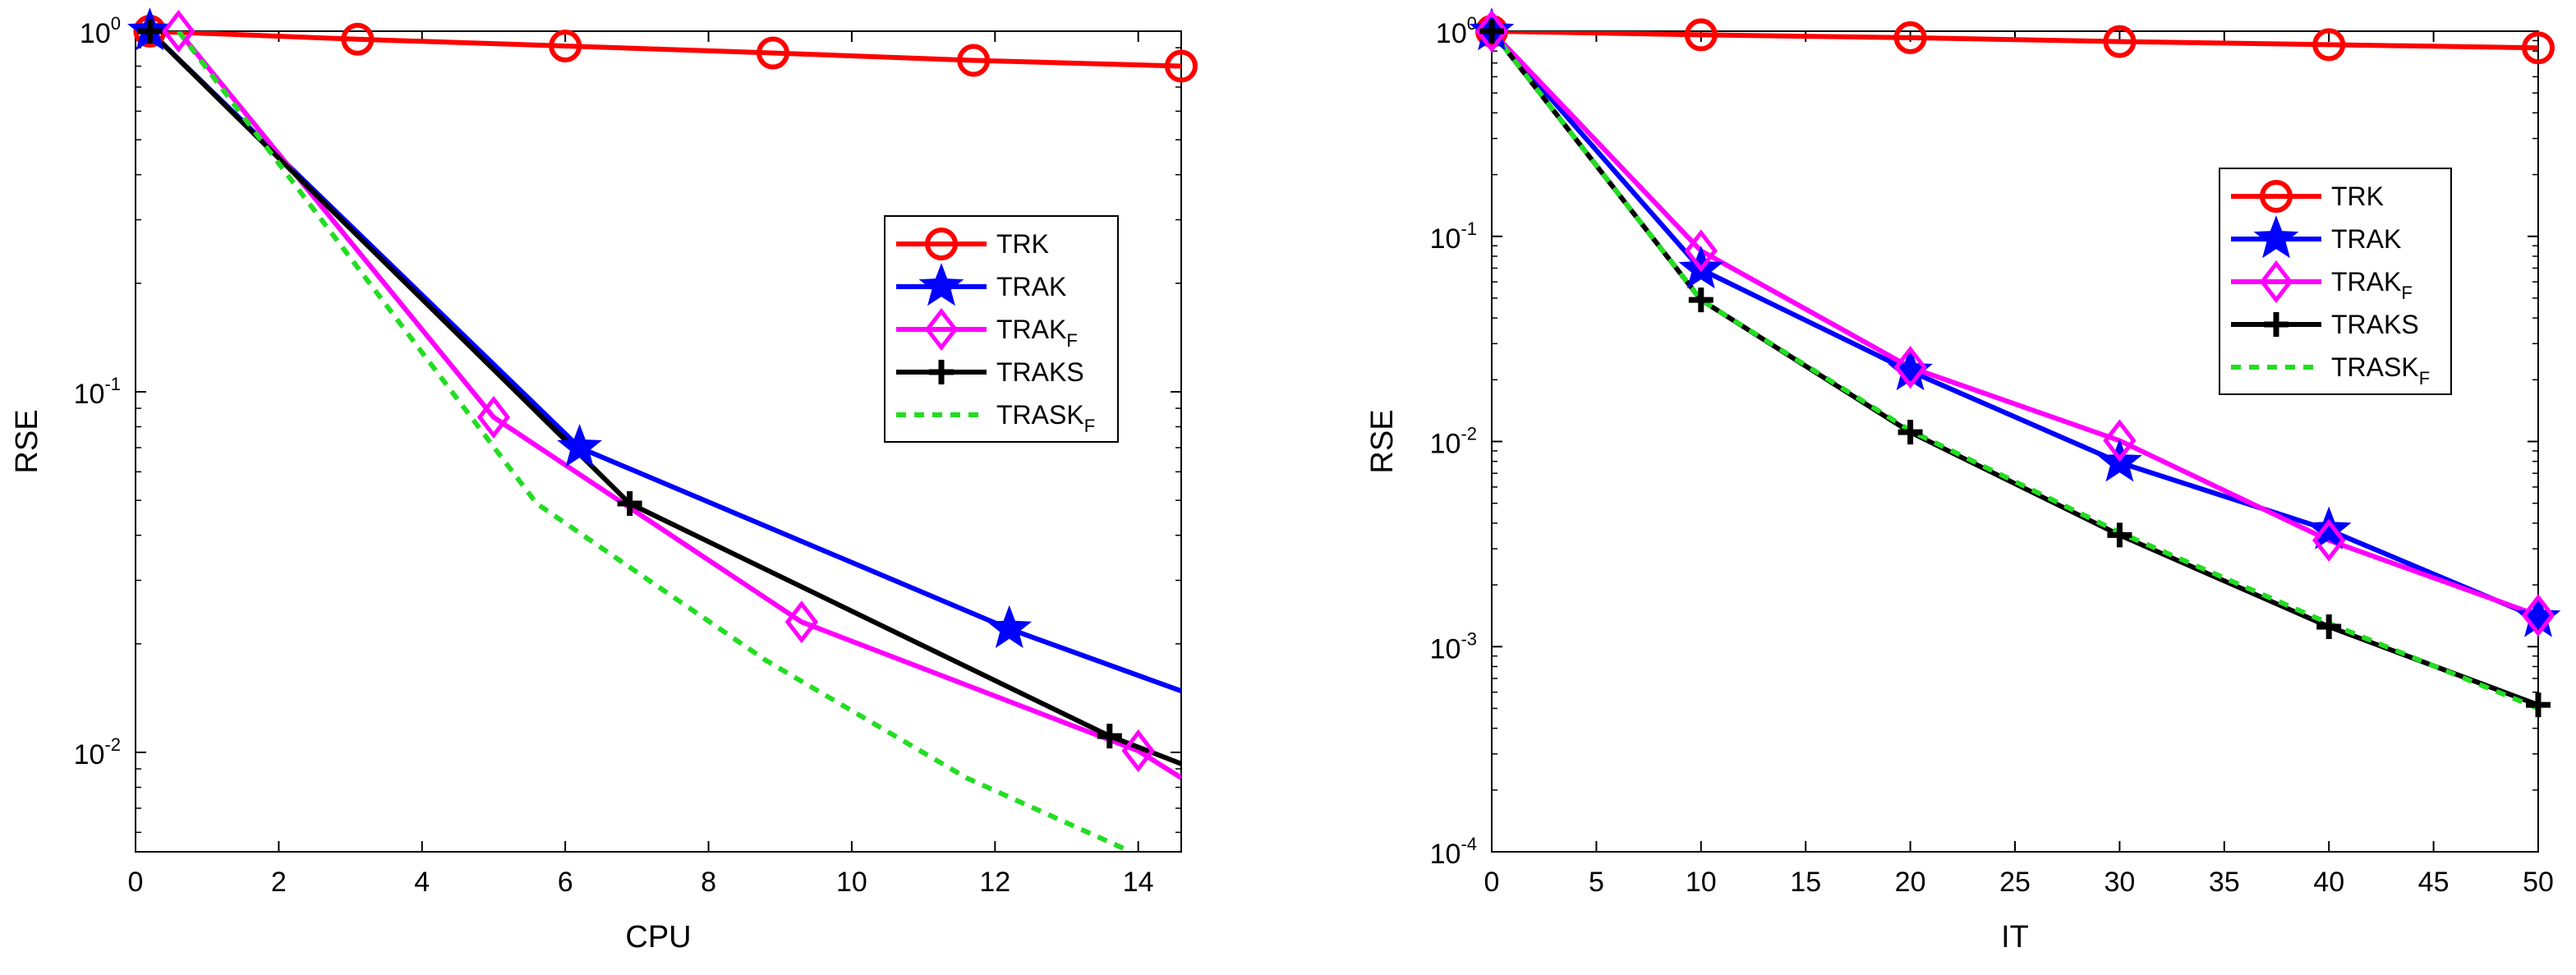  I want to click on y-tick-exponent: -3, so click(1468, 638).